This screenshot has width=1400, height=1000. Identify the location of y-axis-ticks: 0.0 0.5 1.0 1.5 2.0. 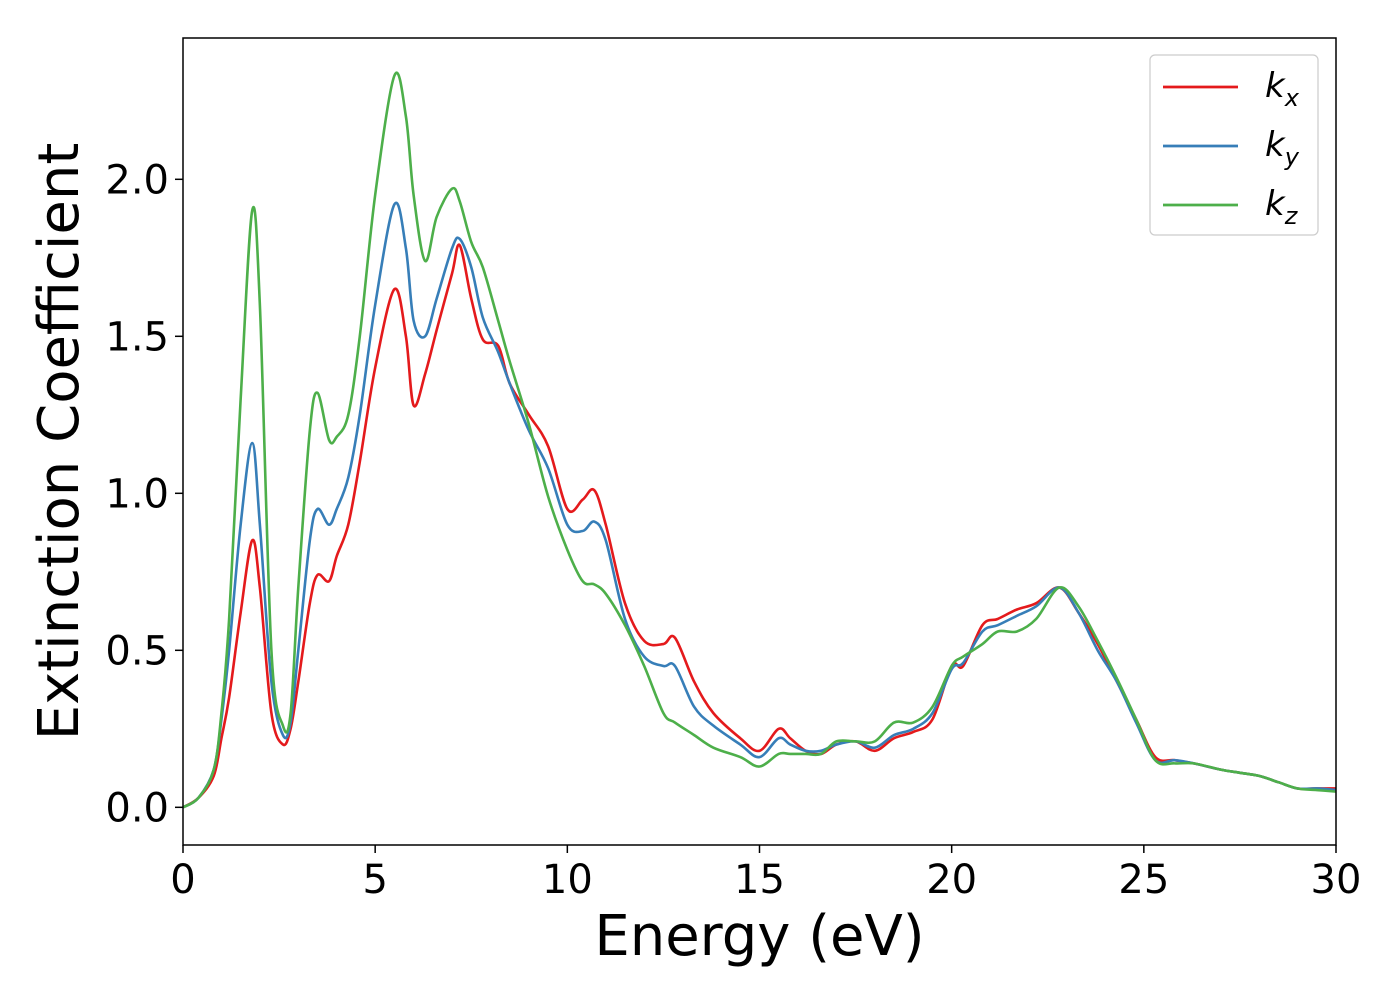
(144, 494).